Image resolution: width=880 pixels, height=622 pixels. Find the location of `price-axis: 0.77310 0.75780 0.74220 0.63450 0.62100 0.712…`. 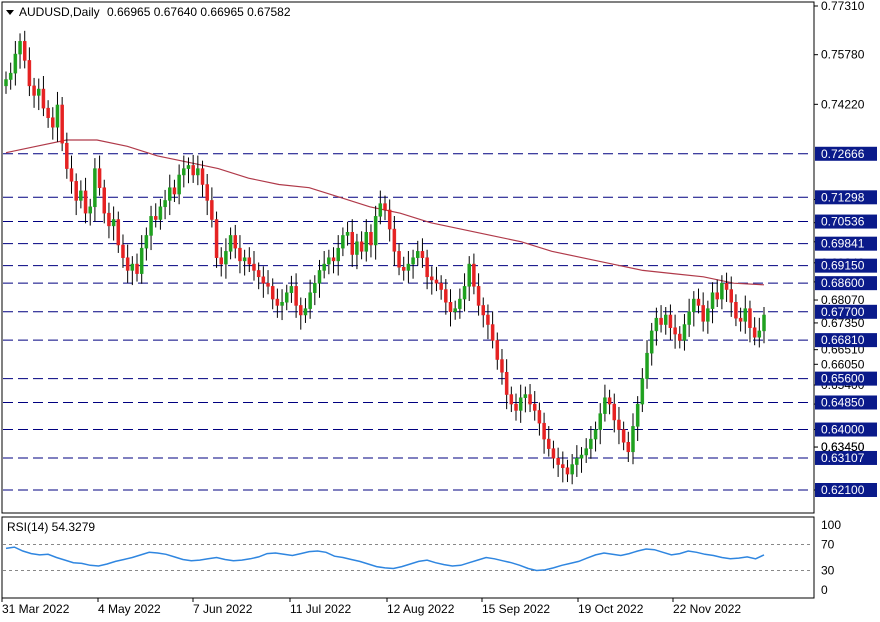

price-axis: 0.77310 0.75780 0.74220 0.63450 0.62100 0.712… is located at coordinates (845, 248).